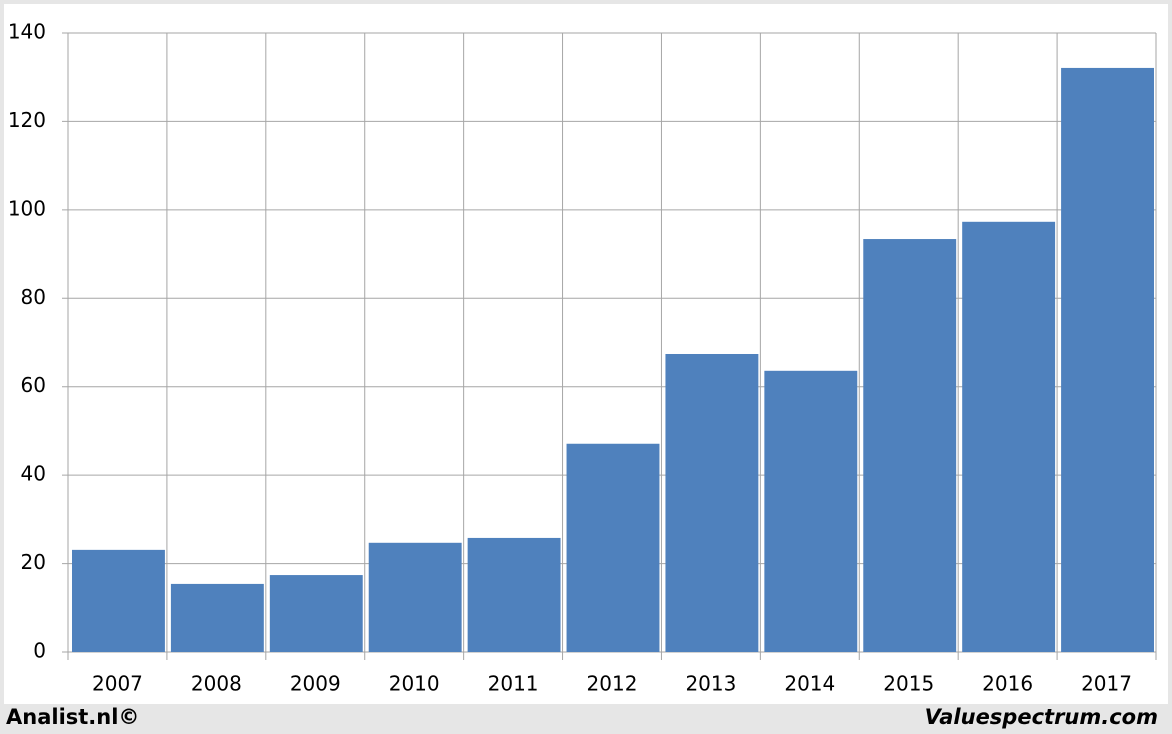  I want to click on y-tick-label: 60, so click(33, 385).